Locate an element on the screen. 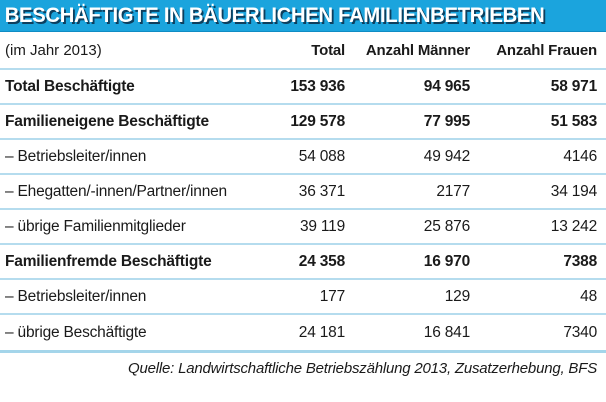 This screenshot has width=606, height=402. cell-maenner: 16 841 is located at coordinates (446, 332).